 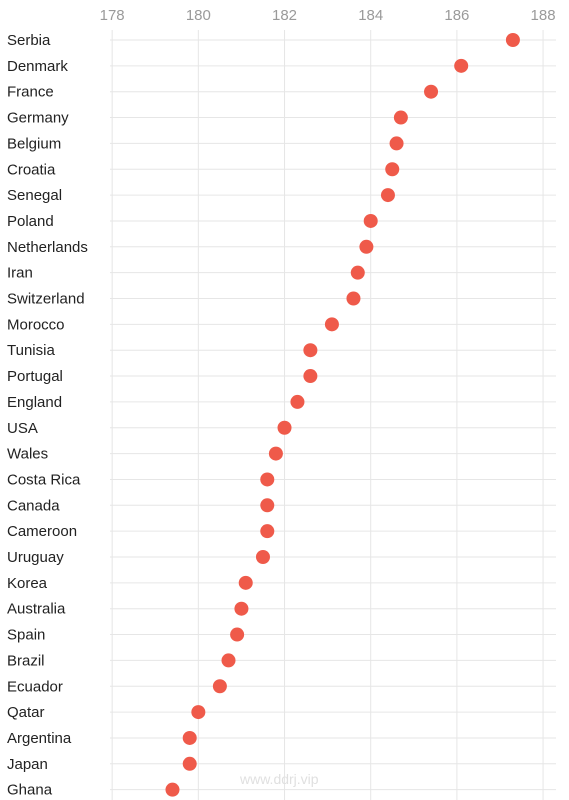 I want to click on category-label: Morocco, so click(x=36, y=324).